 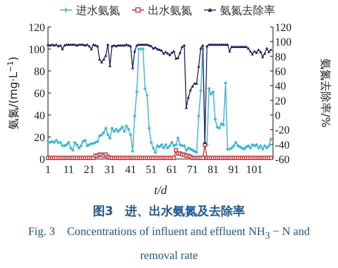 I want to click on text: 图3 进、出水氨氮及去除率, so click(x=169, y=211).